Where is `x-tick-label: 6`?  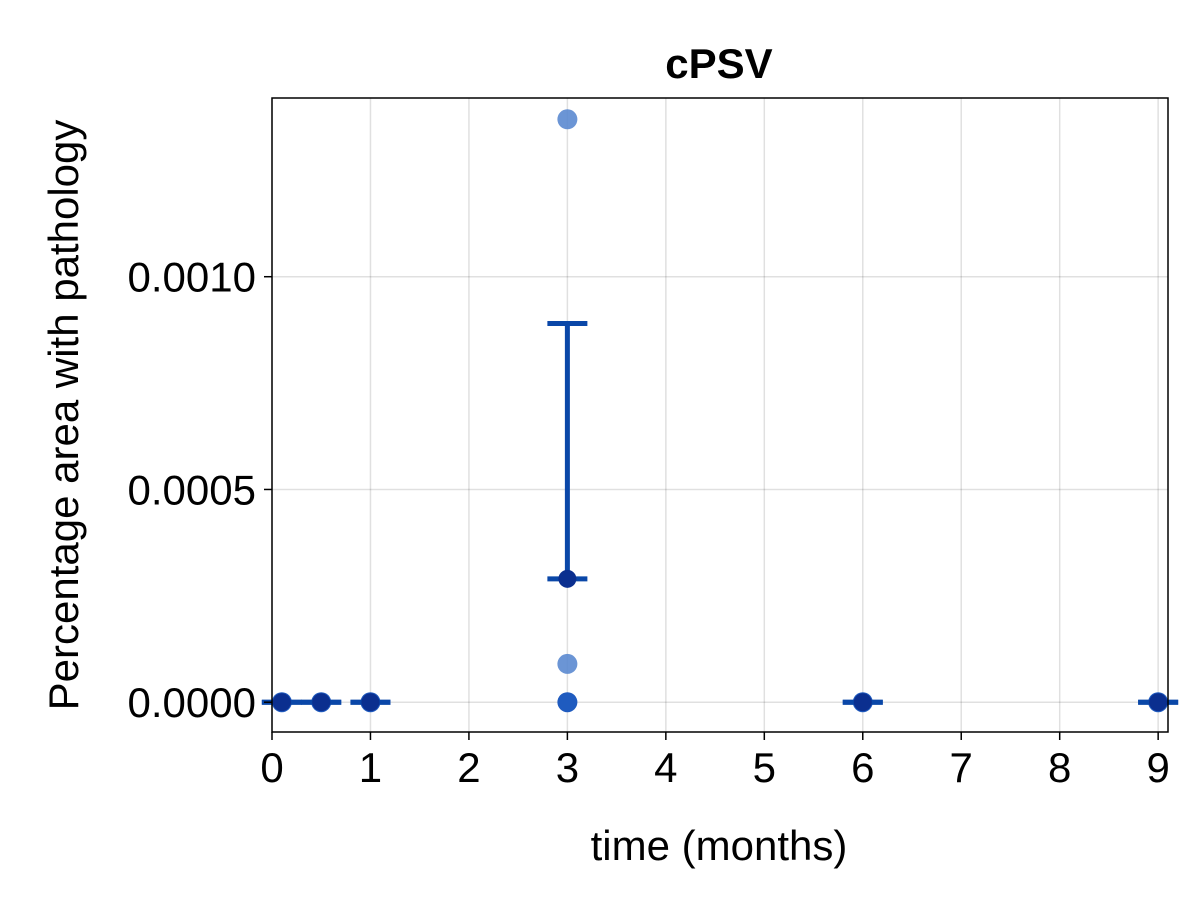
x-tick-label: 6 is located at coordinates (862, 767).